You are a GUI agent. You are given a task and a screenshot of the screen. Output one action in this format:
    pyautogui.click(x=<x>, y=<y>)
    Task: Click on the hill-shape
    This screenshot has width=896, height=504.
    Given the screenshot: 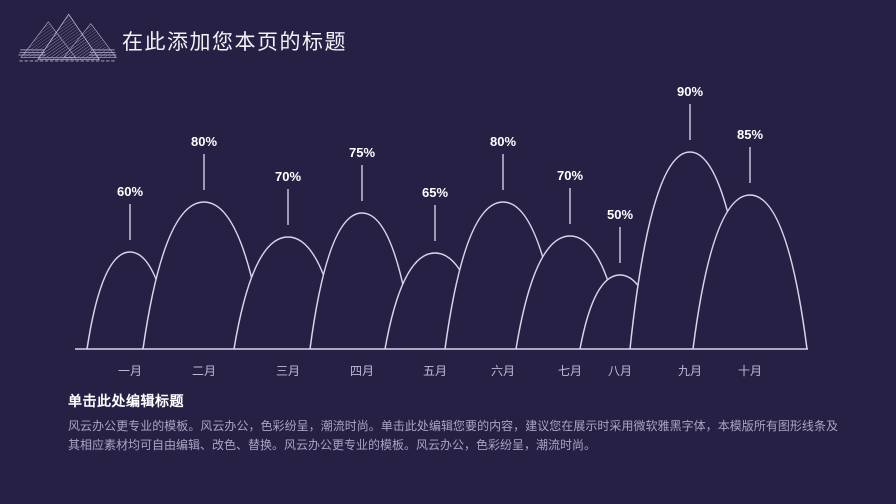 What is the action you would take?
    pyautogui.click(x=750, y=272)
    